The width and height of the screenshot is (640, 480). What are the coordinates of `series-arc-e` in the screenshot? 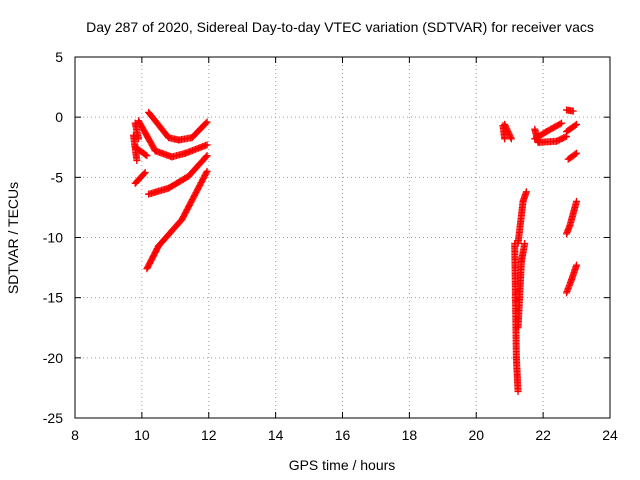 It's located at (178, 175).